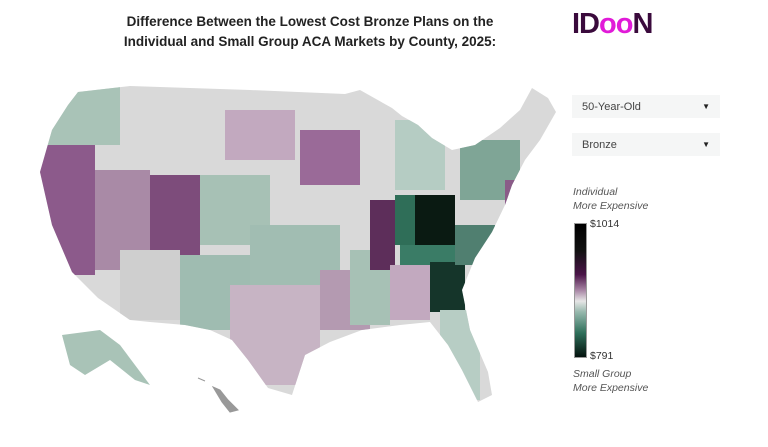 Image resolution: width=768 pixels, height=447 pixels. What do you see at coordinates (599, 144) in the screenshot?
I see `metal-select-value: Bronze` at bounding box center [599, 144].